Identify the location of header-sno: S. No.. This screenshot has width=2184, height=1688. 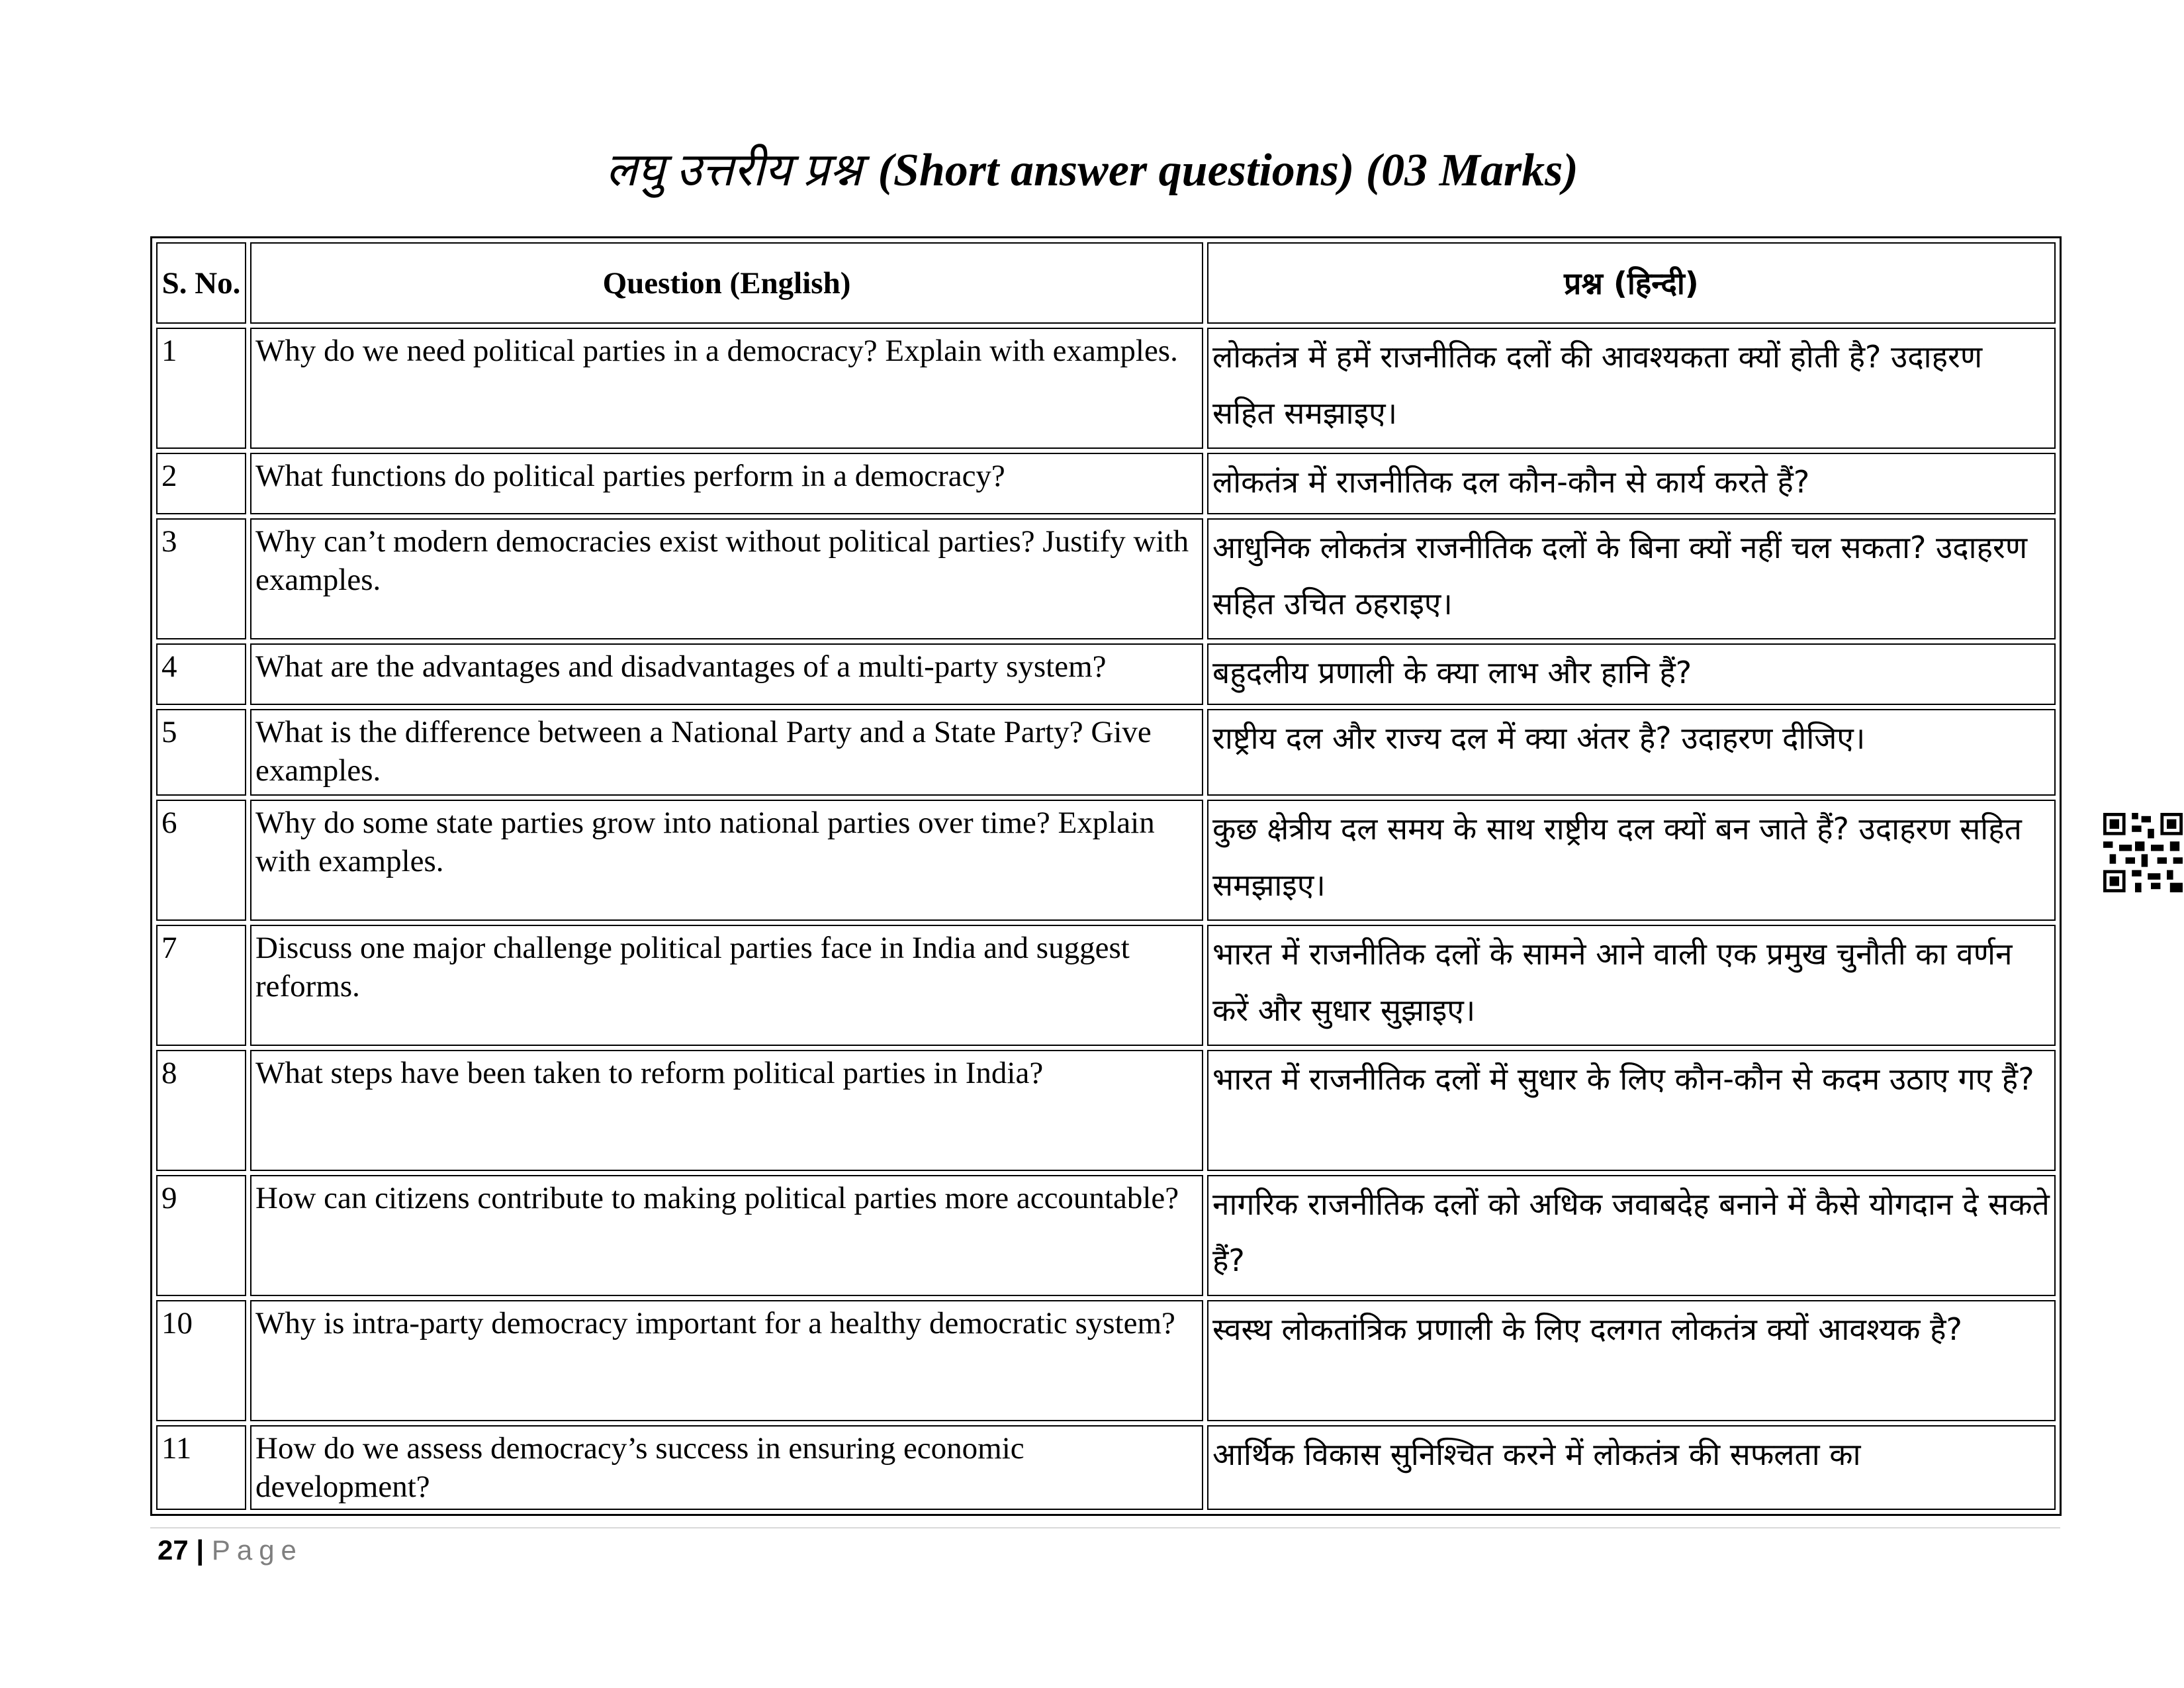
(201, 283).